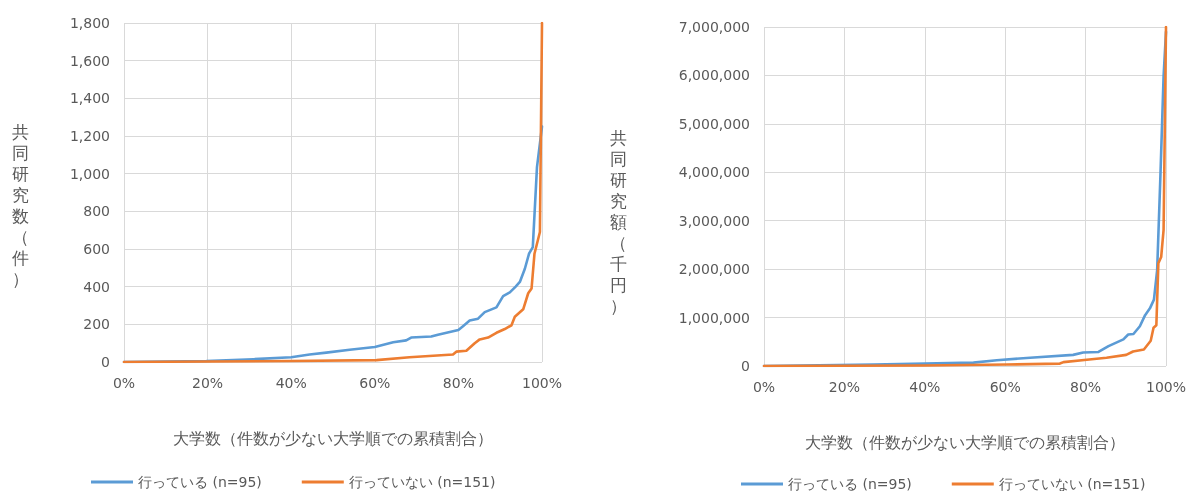 The height and width of the screenshot is (491, 1199). Describe the element at coordinates (96, 211) in the screenshot. I see `y-tick-label: 800` at that location.